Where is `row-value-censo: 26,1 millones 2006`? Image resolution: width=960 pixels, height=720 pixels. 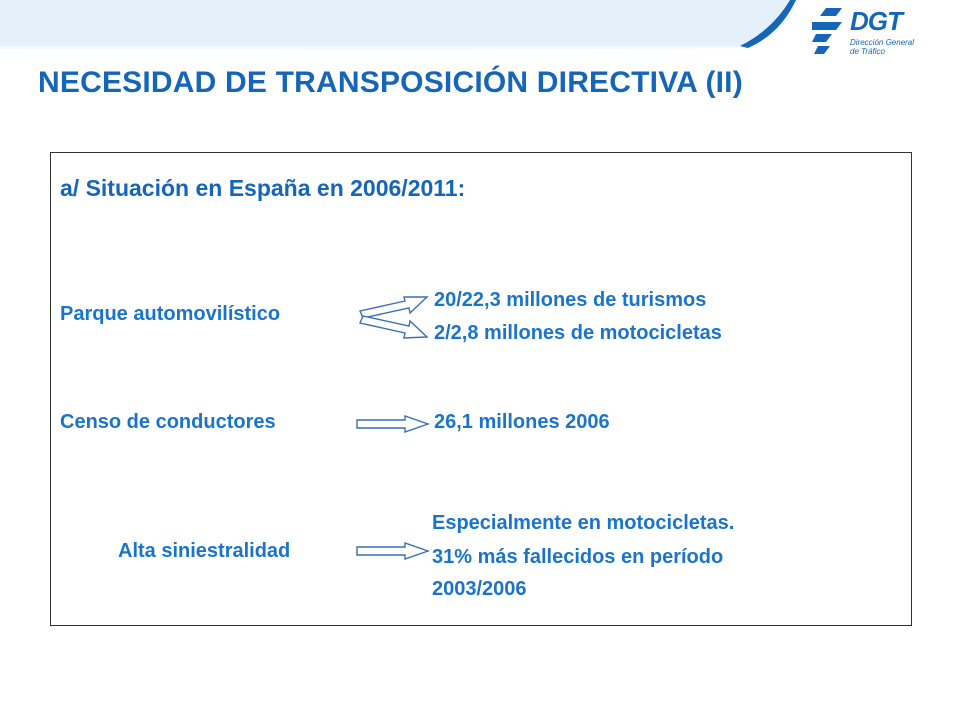
row-value-censo: 26,1 millones 2006 is located at coordinates (522, 422).